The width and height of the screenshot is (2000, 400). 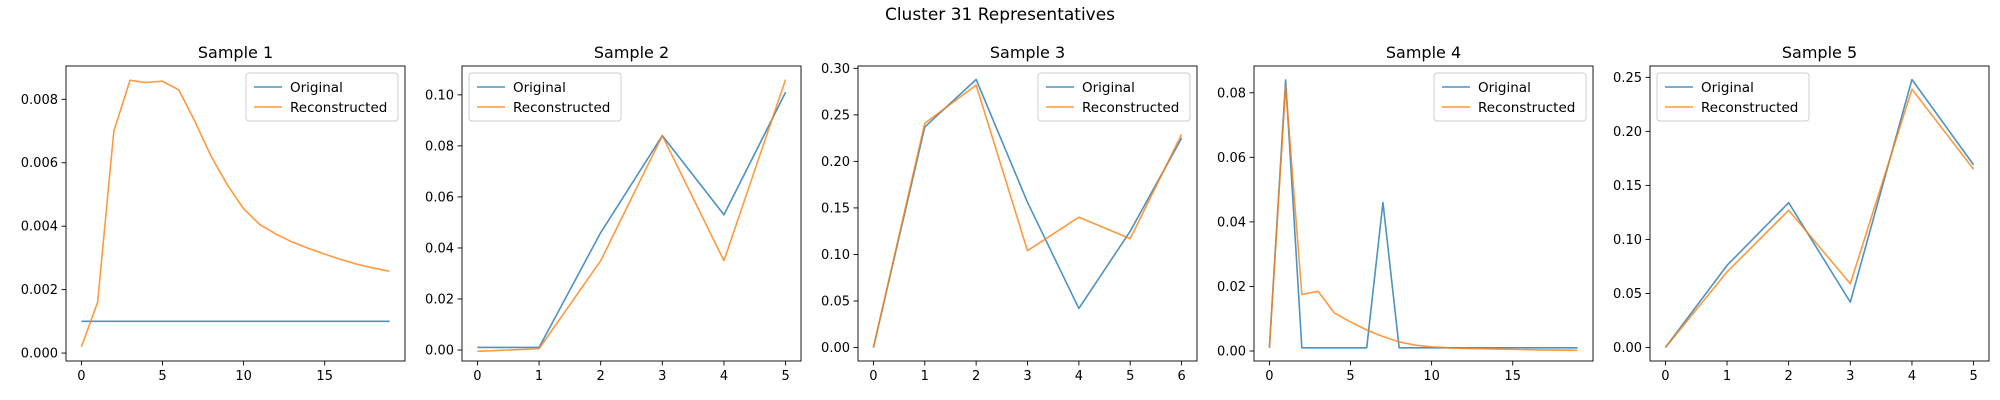 What do you see at coordinates (1181, 376) in the screenshot?
I see `x-tick-label: 6` at bounding box center [1181, 376].